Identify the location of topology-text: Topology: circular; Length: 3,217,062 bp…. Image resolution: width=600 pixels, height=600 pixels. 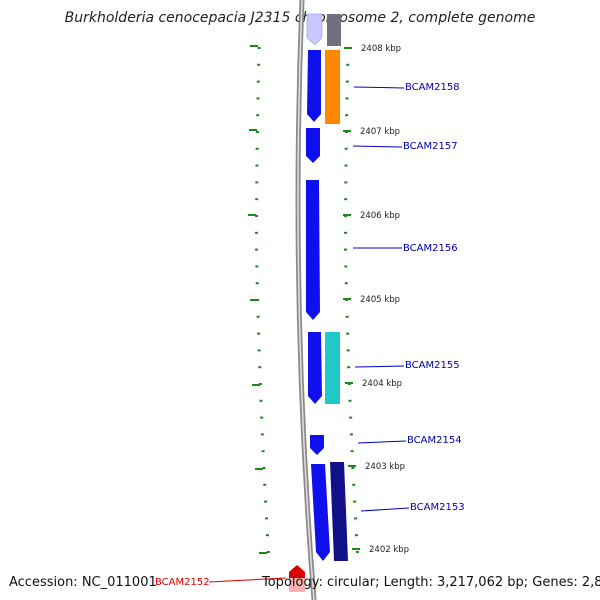
(431, 582).